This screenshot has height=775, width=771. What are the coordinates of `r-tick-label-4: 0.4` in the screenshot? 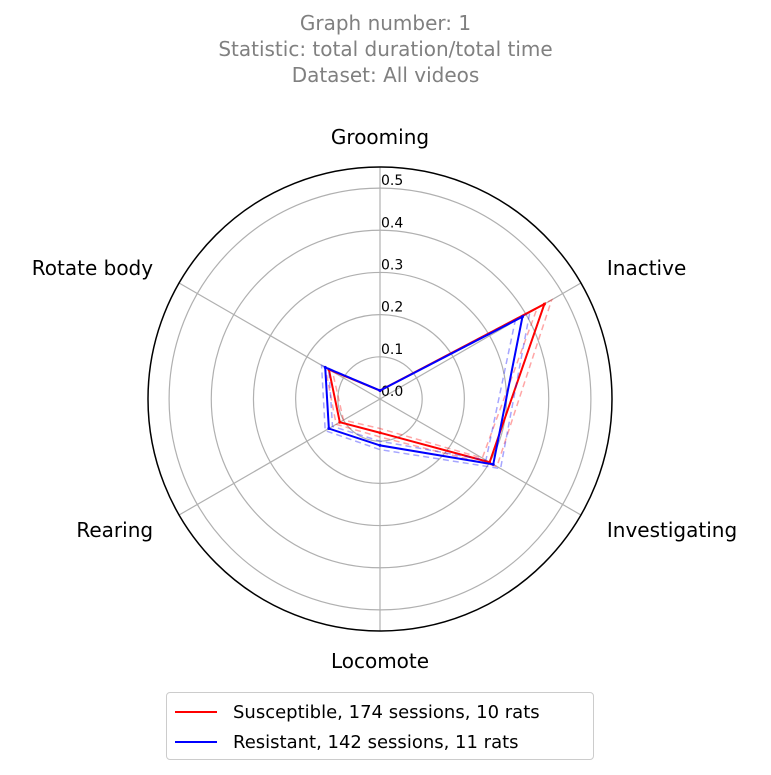 It's located at (392, 223).